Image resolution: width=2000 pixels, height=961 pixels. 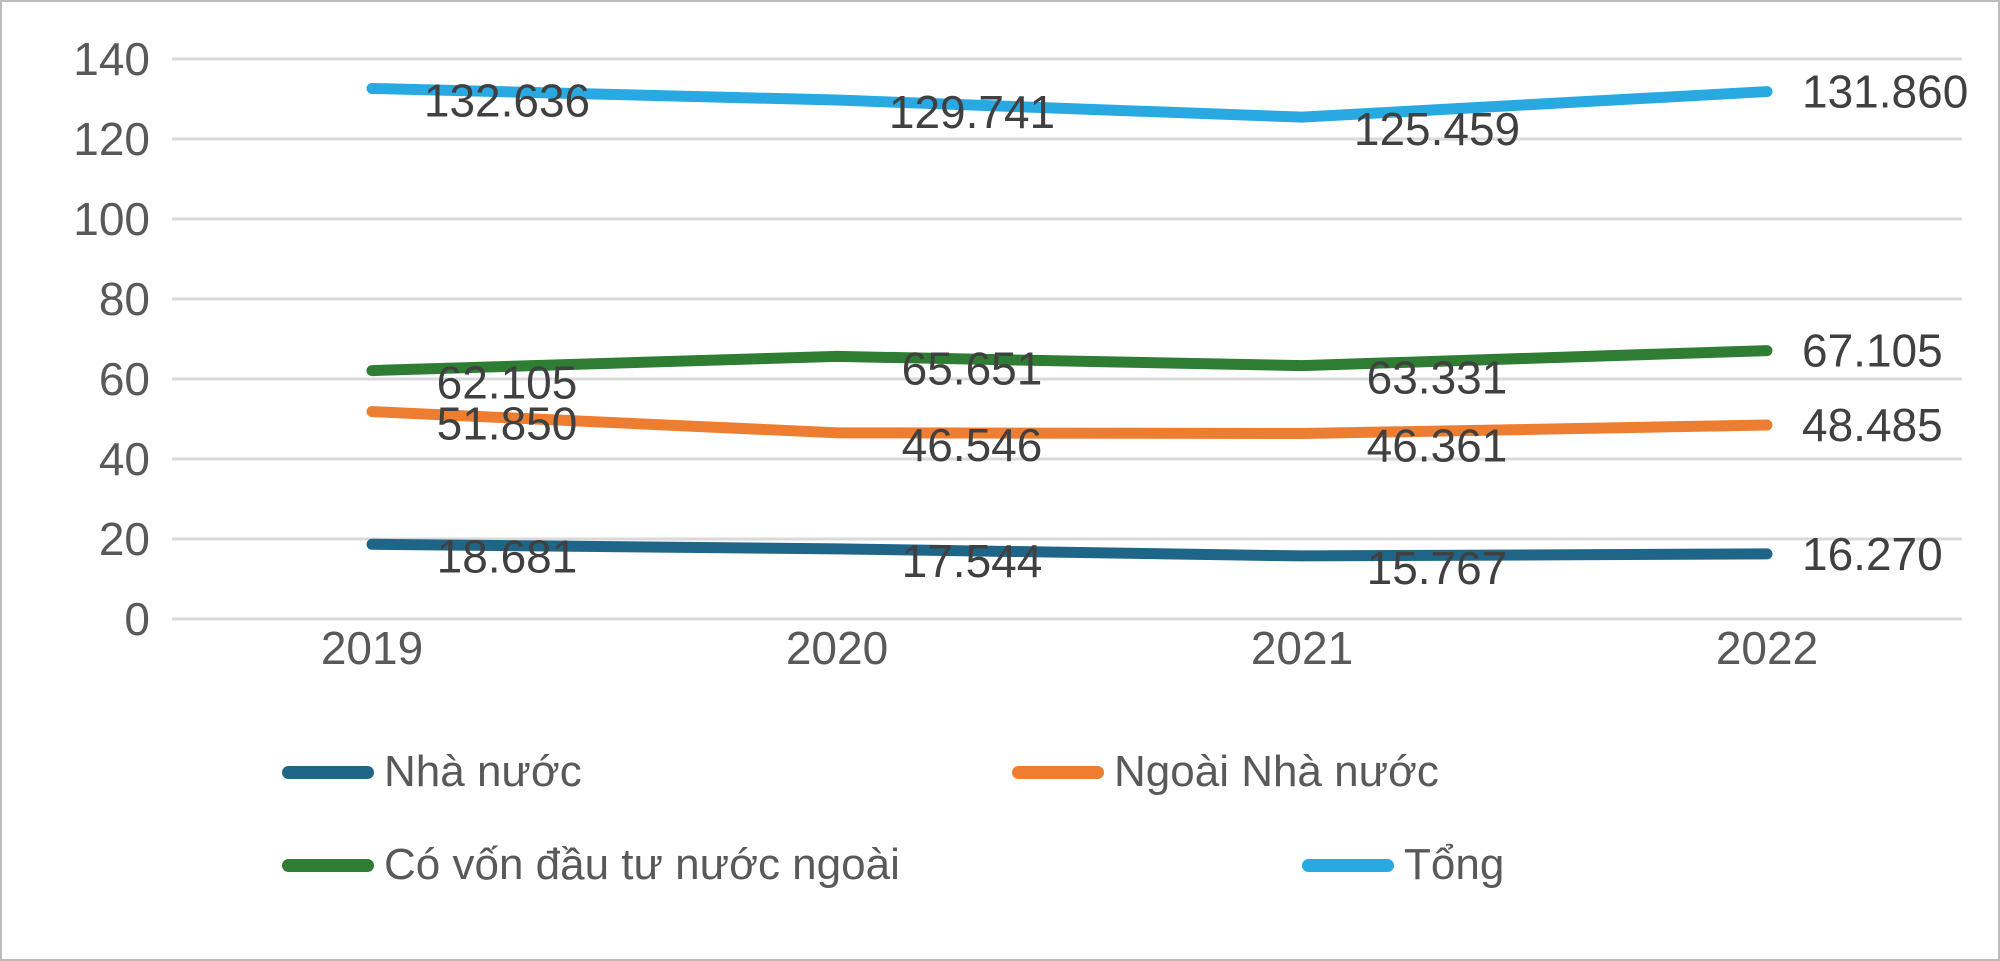 I want to click on y-axis-tick-label: 140, so click(x=111, y=59).